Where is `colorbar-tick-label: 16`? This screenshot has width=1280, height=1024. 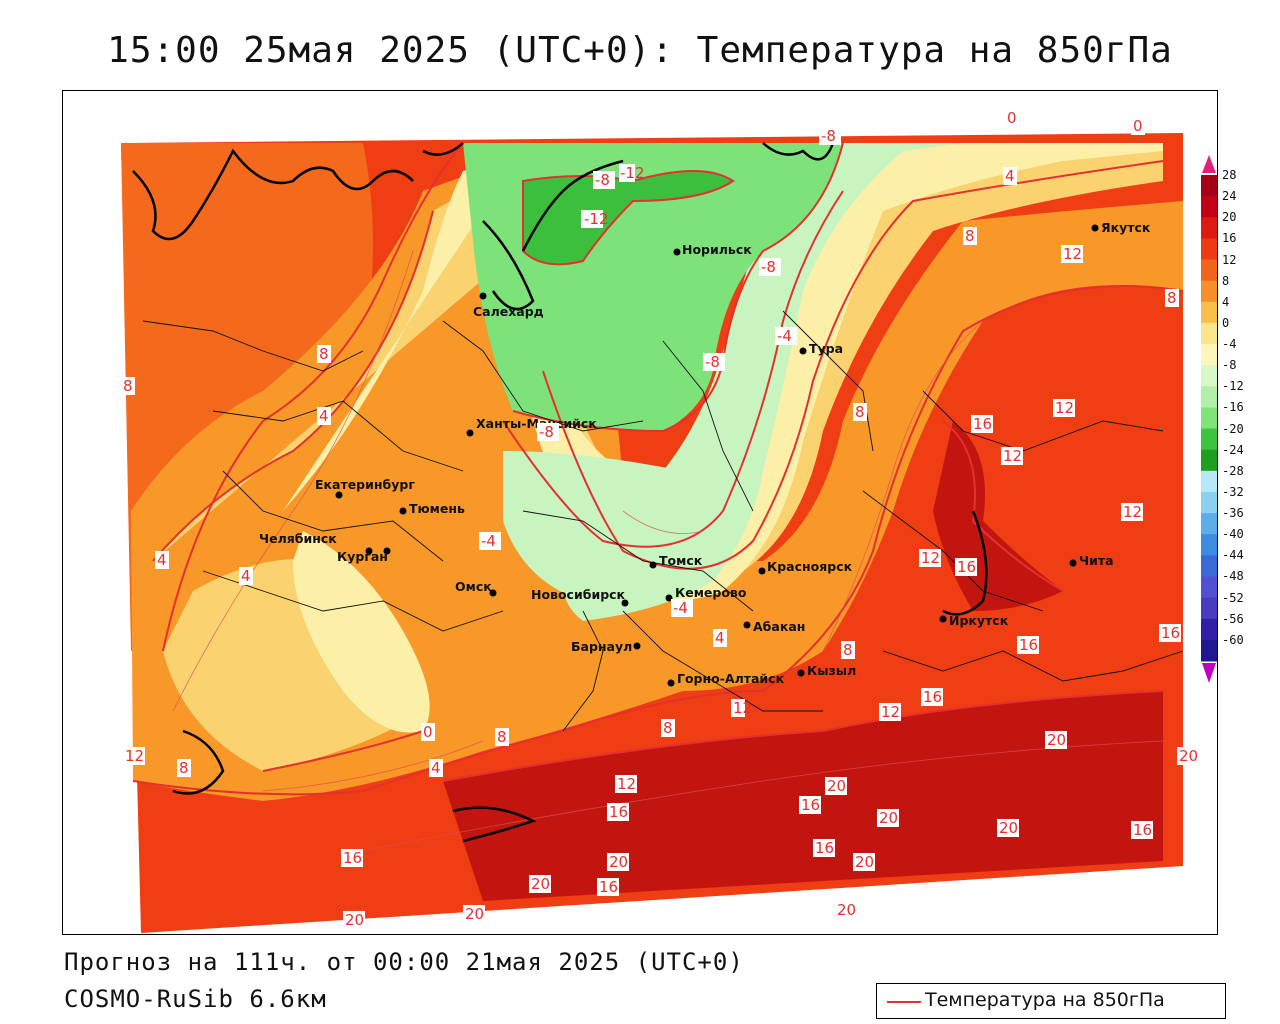 colorbar-tick-label: 16 is located at coordinates (1229, 238).